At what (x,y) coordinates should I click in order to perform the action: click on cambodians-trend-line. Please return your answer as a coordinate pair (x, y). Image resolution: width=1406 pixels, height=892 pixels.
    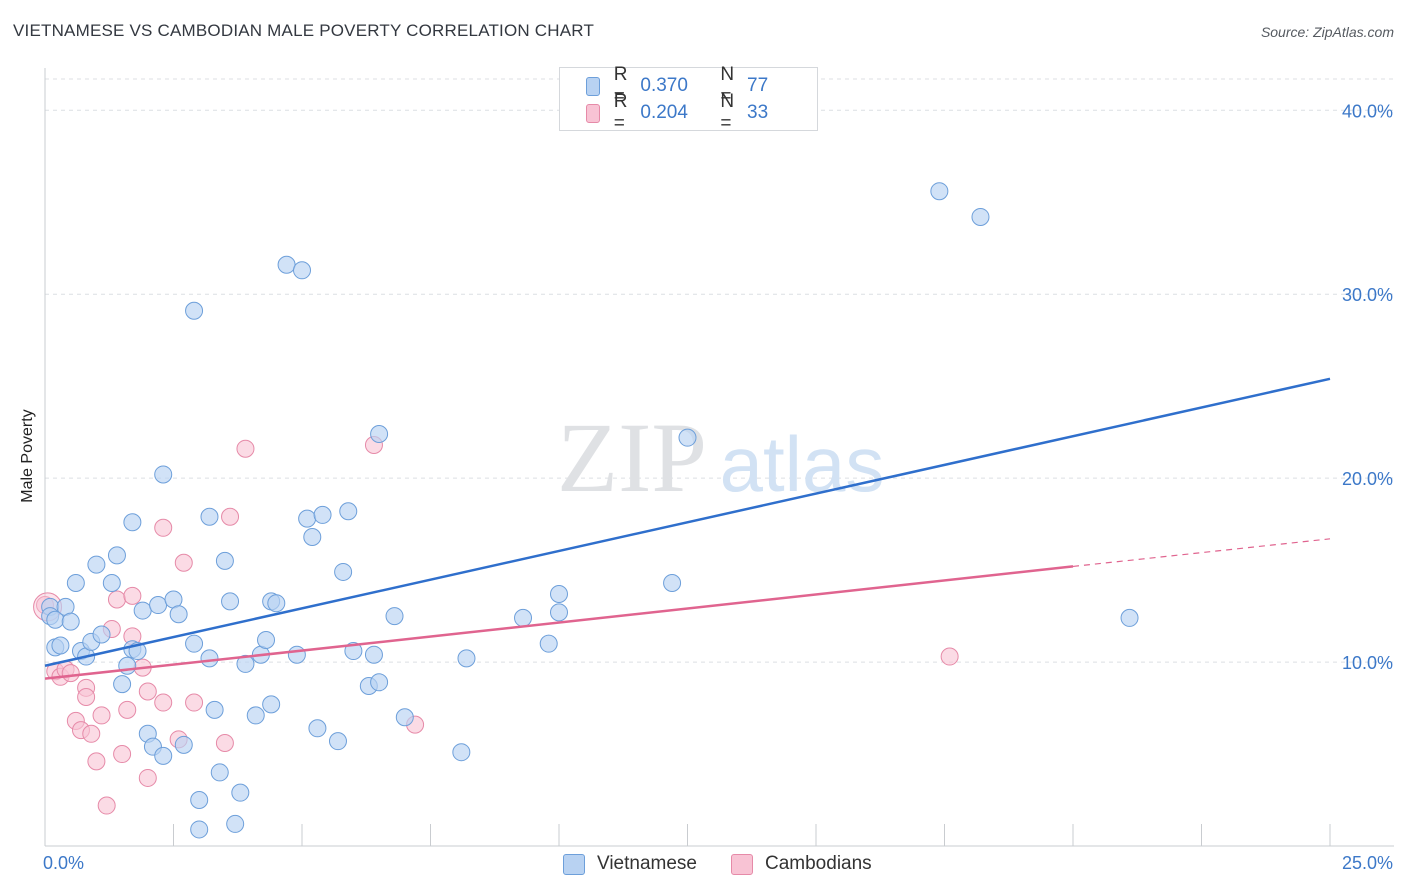
    Looking at the image, I should click on (559, 622).